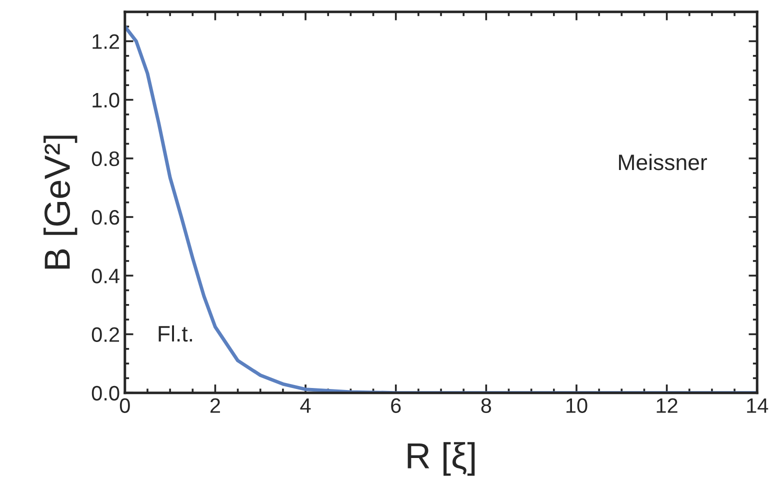 The image size is (771, 496). What do you see at coordinates (125, 405) in the screenshot?
I see `x-tick-label: 0` at bounding box center [125, 405].